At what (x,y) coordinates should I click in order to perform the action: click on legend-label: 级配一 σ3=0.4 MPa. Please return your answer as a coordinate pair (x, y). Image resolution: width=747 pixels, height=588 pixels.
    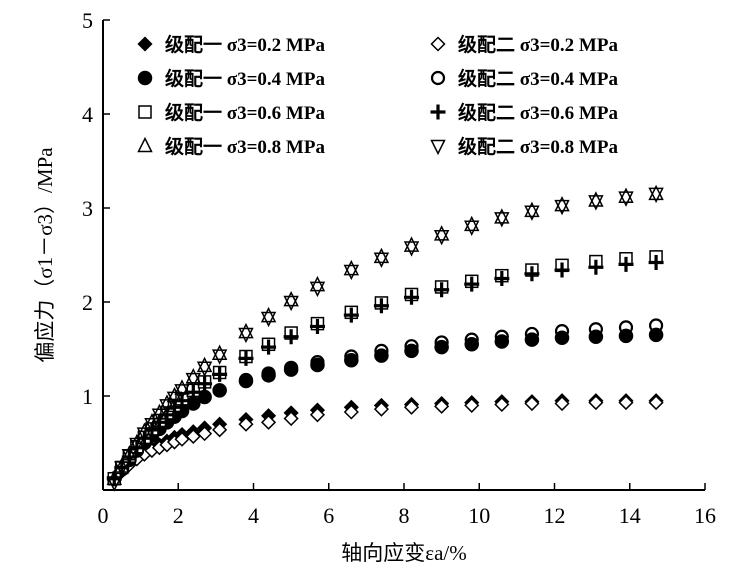
    Looking at the image, I should click on (245, 78).